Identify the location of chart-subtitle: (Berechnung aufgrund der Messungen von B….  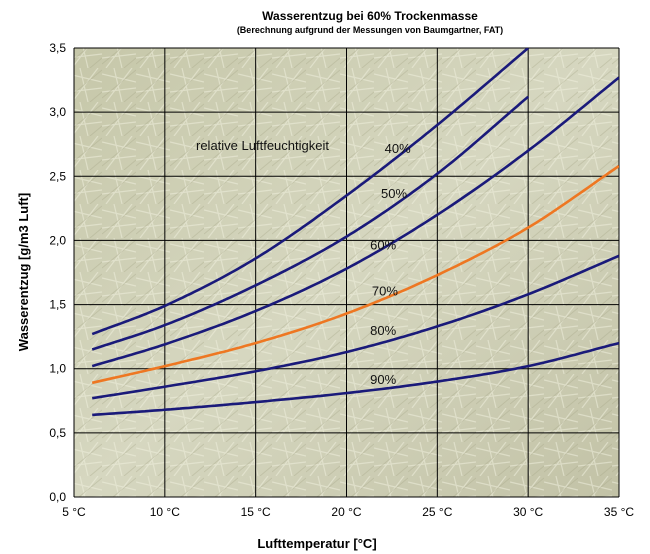
(370, 30).